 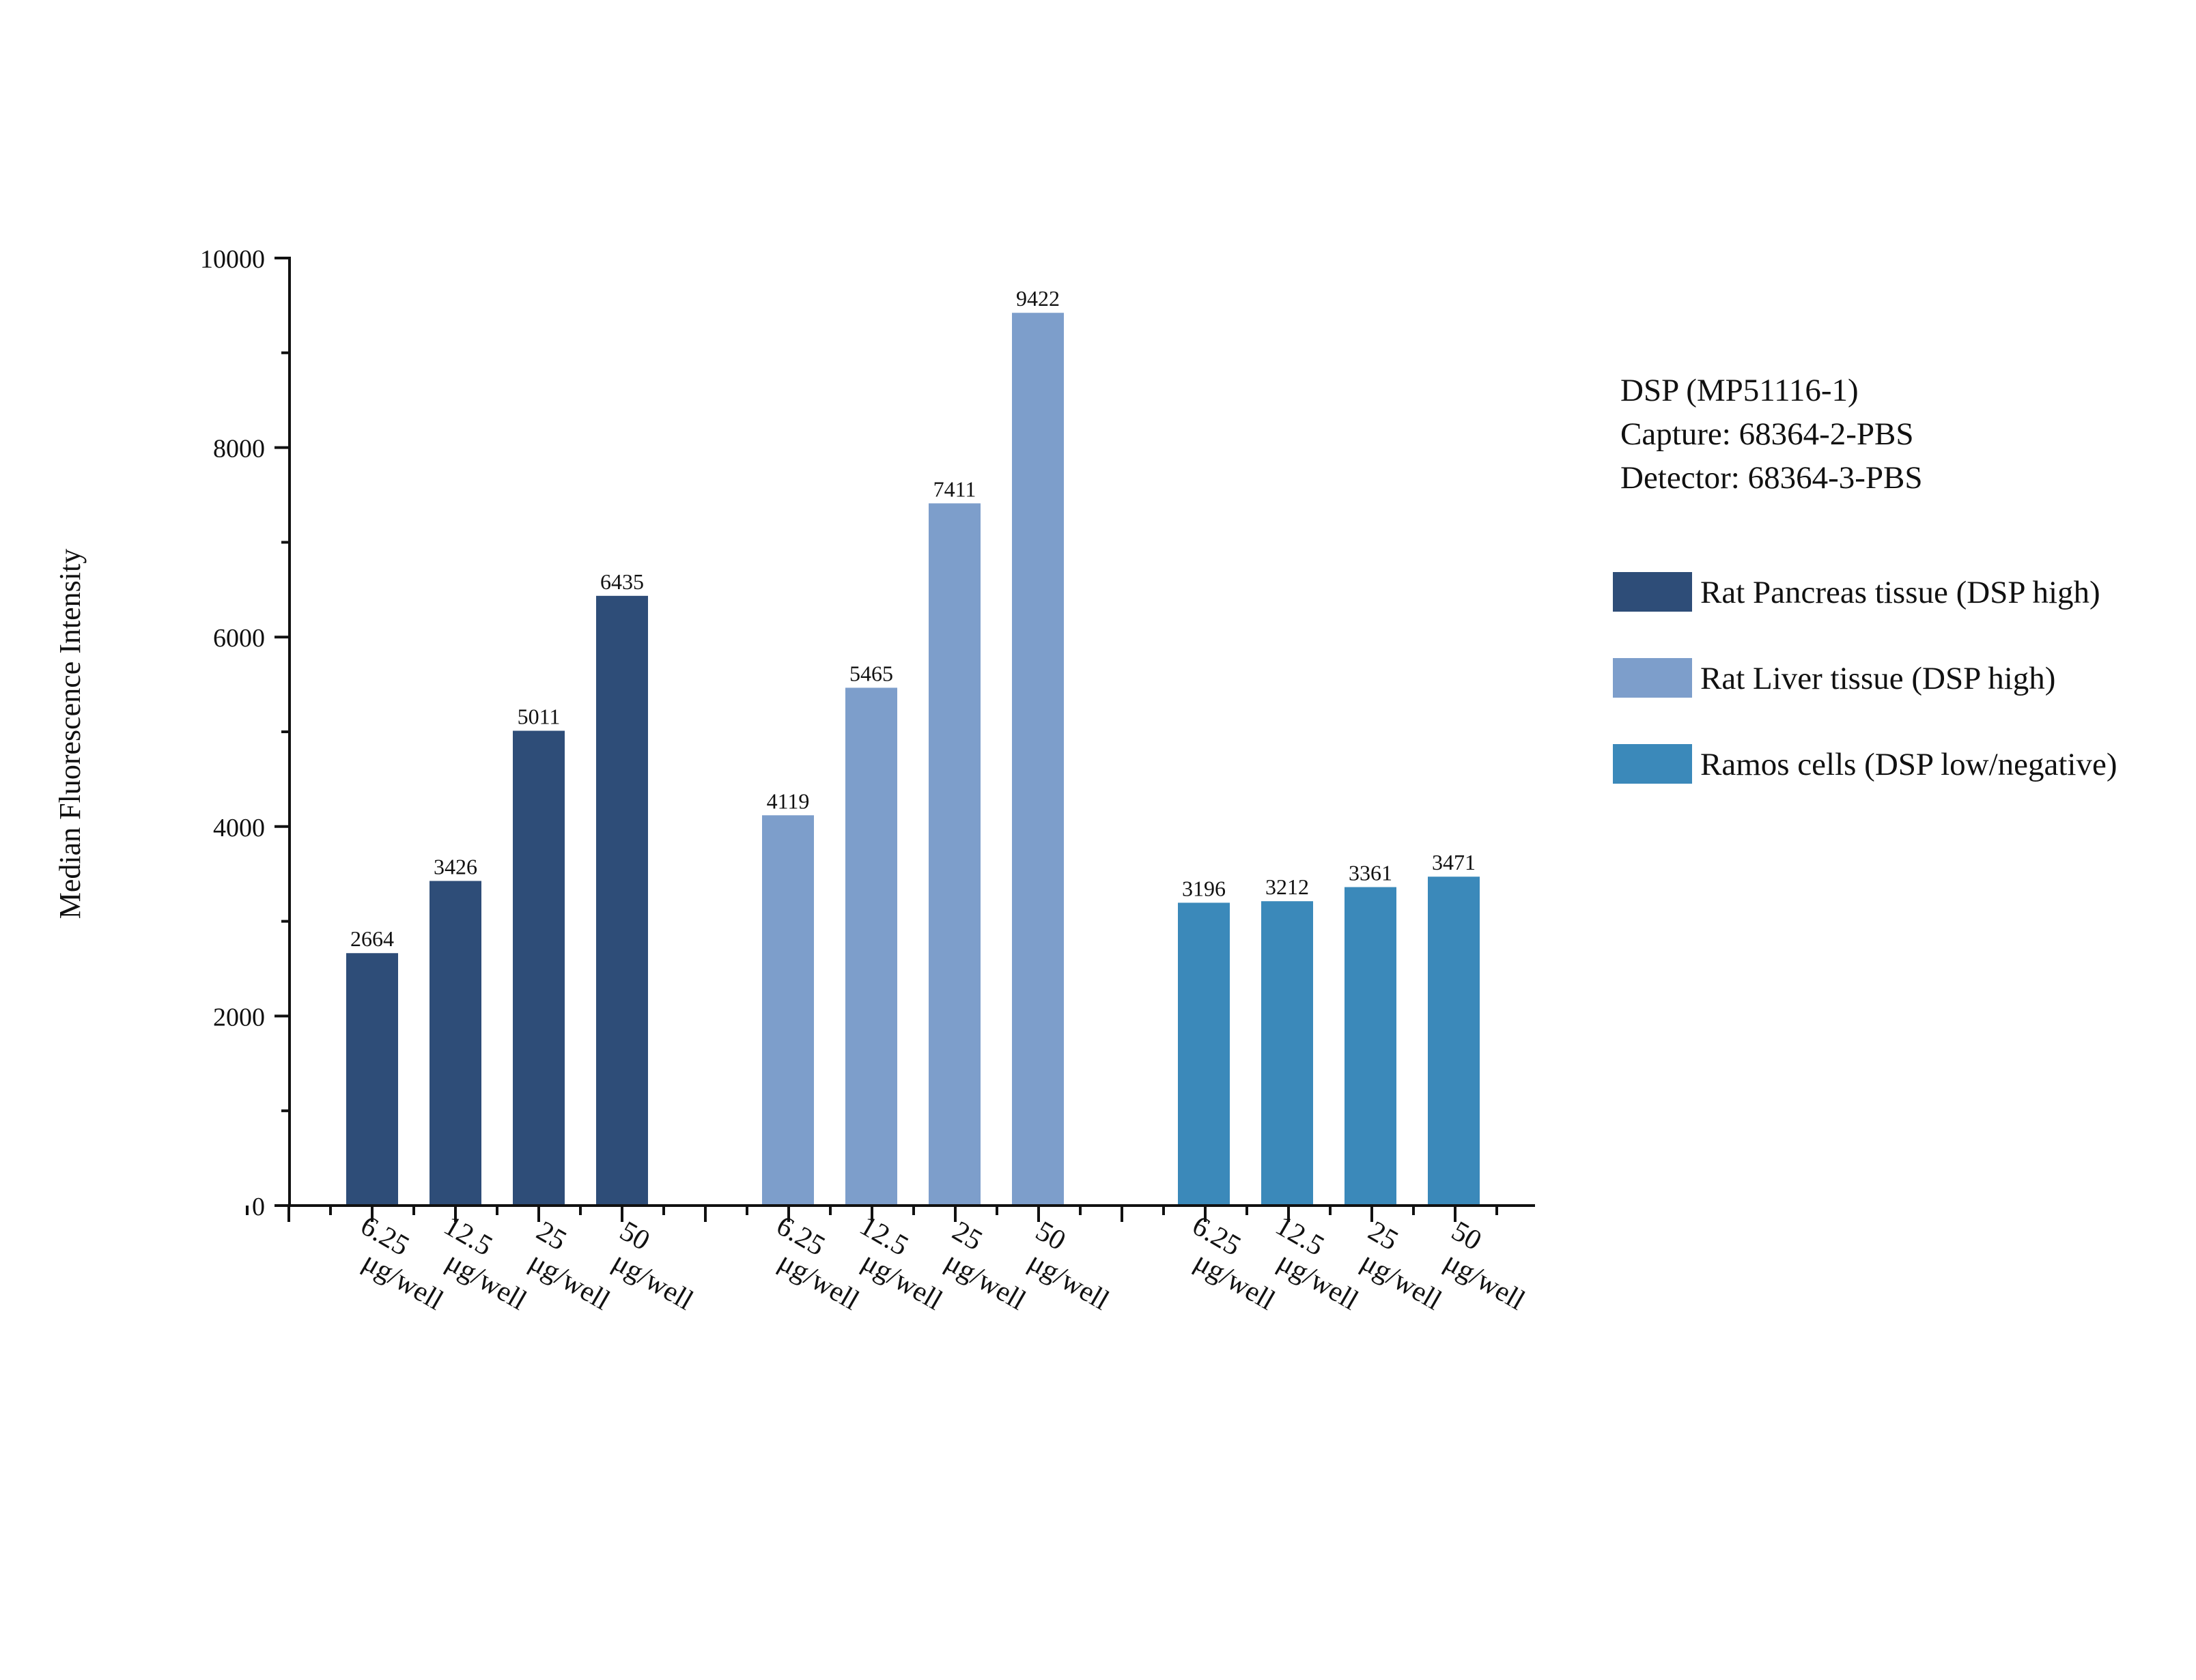 What do you see at coordinates (1878, 678) in the screenshot?
I see `legend-label: Rat Liver tissue (DSP high)` at bounding box center [1878, 678].